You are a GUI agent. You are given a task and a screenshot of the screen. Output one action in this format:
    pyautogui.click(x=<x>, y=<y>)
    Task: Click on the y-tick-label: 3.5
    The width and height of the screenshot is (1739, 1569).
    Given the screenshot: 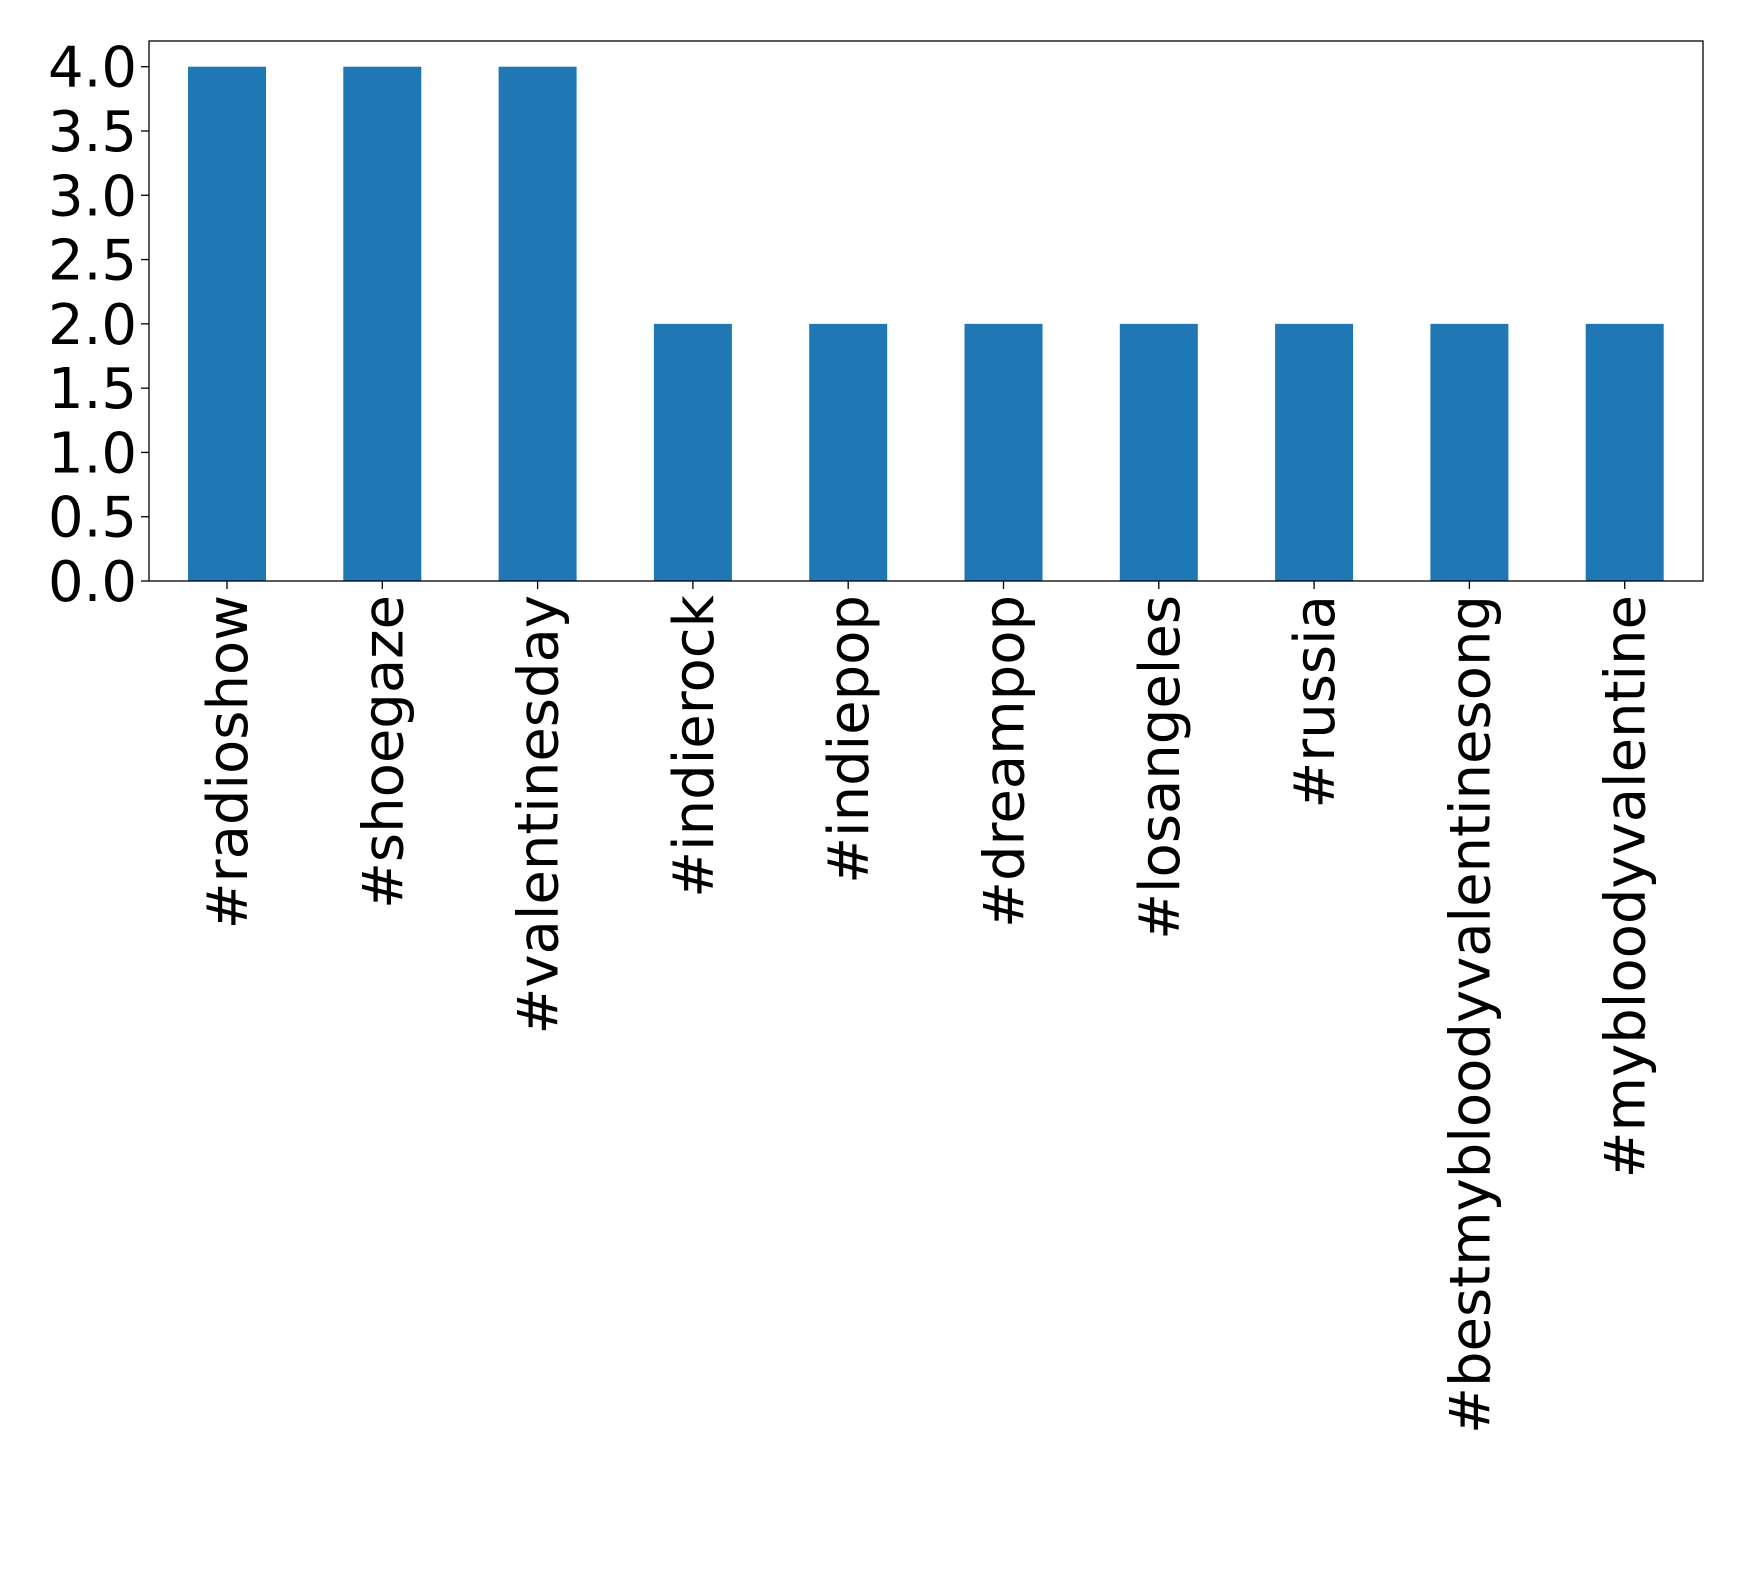 What is the action you would take?
    pyautogui.click(x=92, y=132)
    